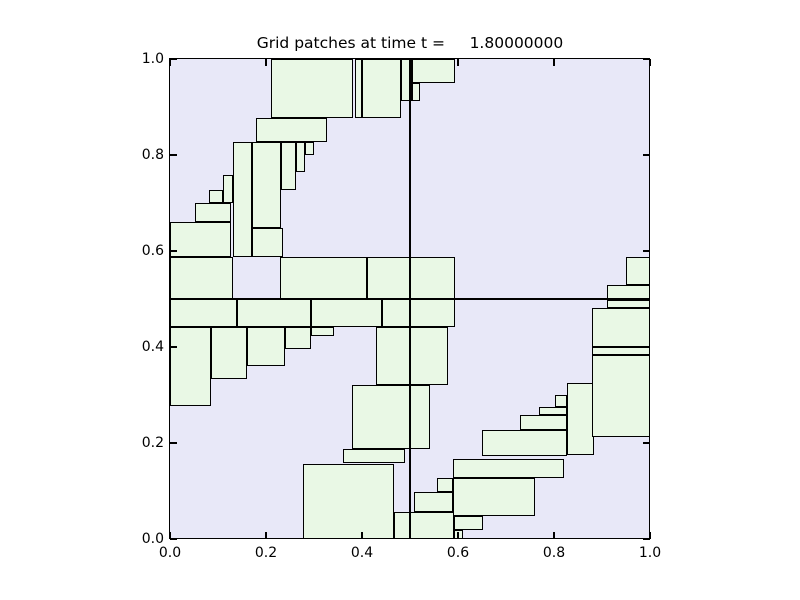 The image size is (800, 600). Describe the element at coordinates (152, 539) in the screenshot. I see `y-tick-label: 0.0` at that location.